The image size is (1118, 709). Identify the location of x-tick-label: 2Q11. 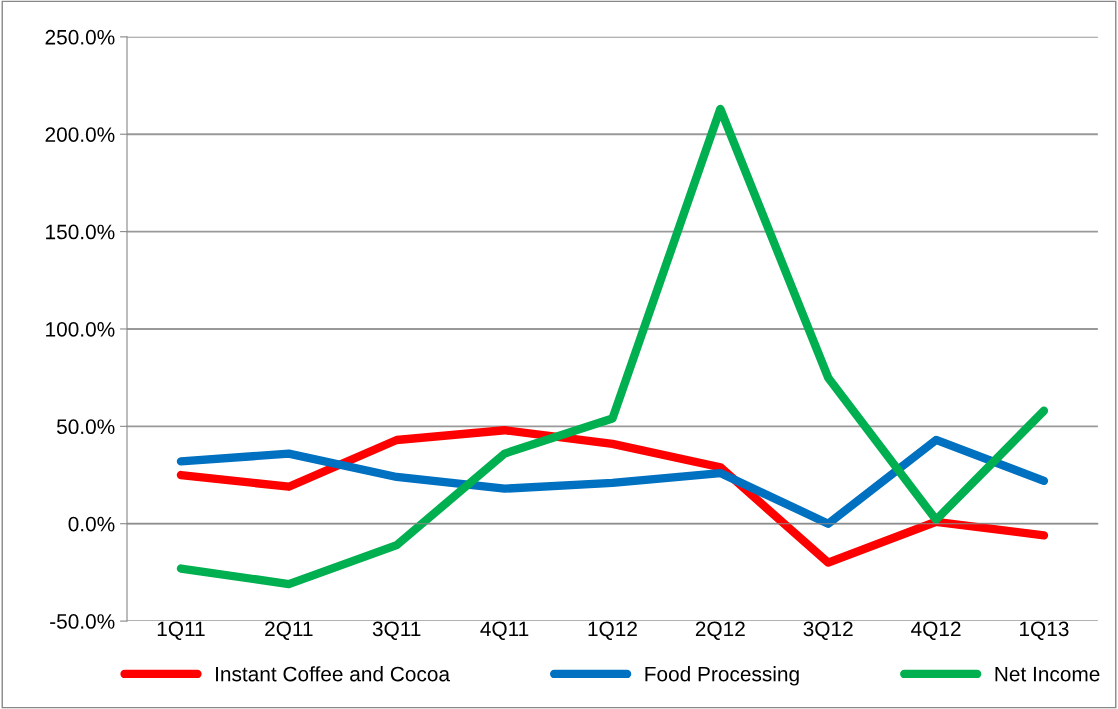
(289, 630).